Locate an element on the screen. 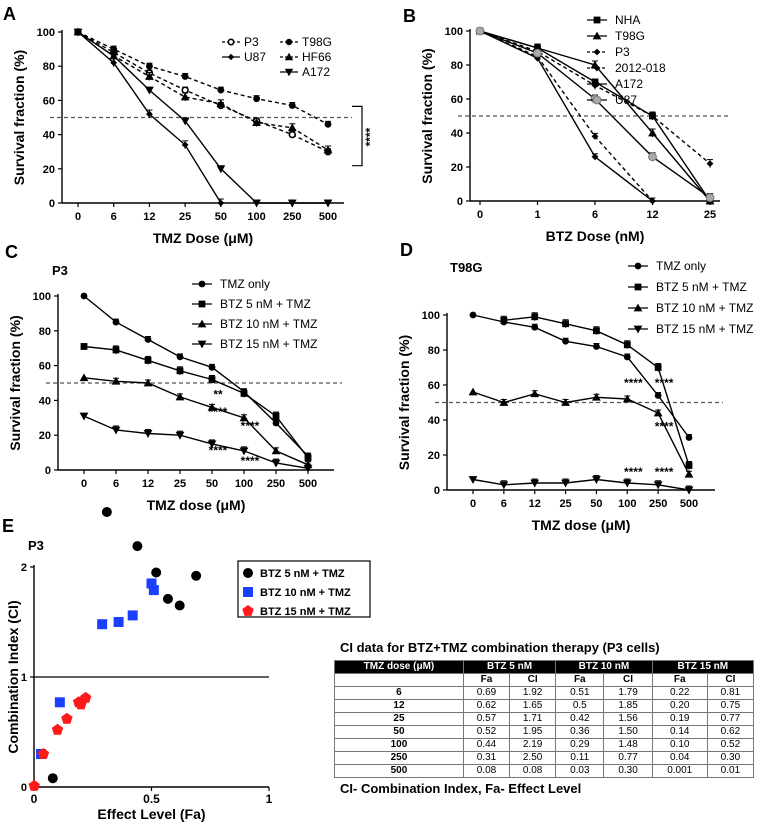 This screenshot has height=823, width=782. table-row: 500 0.08 0.08 0.03 0.30 0.001 0.01 is located at coordinates (544, 771).